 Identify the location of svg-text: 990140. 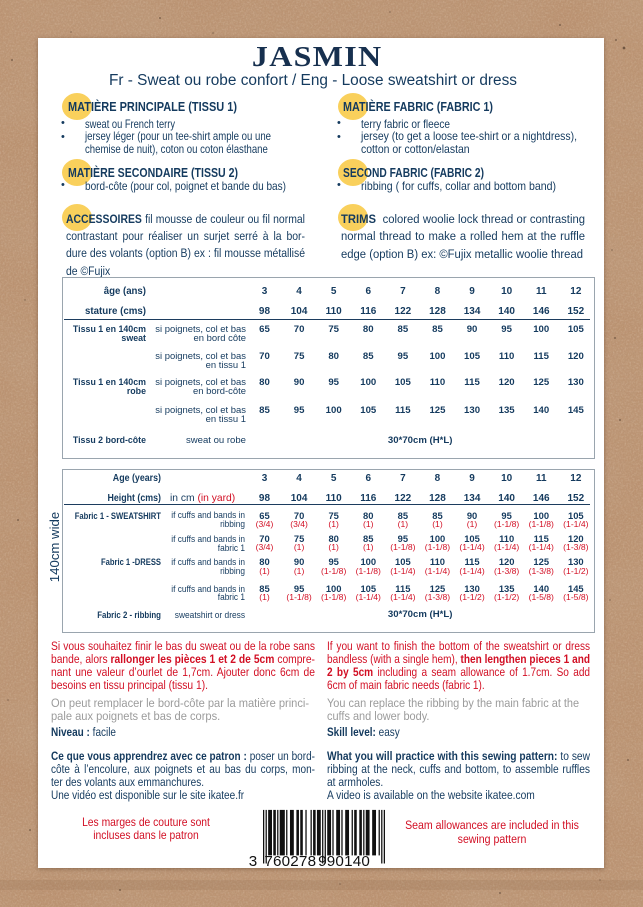
(344, 861).